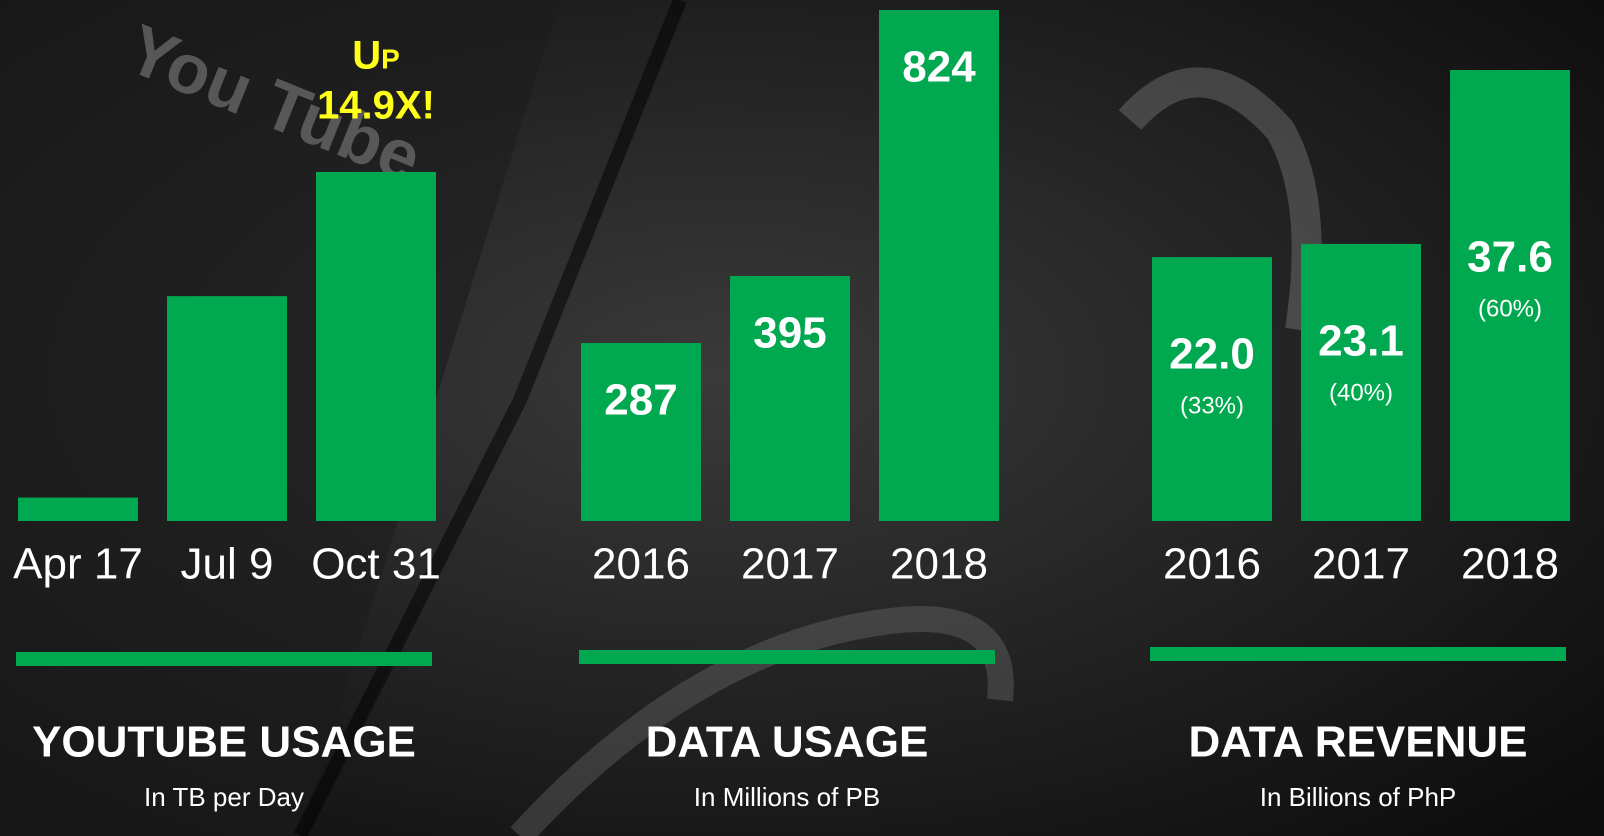 This screenshot has width=1604, height=836. I want to click on chart-title: DATA USAGE, so click(787, 742).